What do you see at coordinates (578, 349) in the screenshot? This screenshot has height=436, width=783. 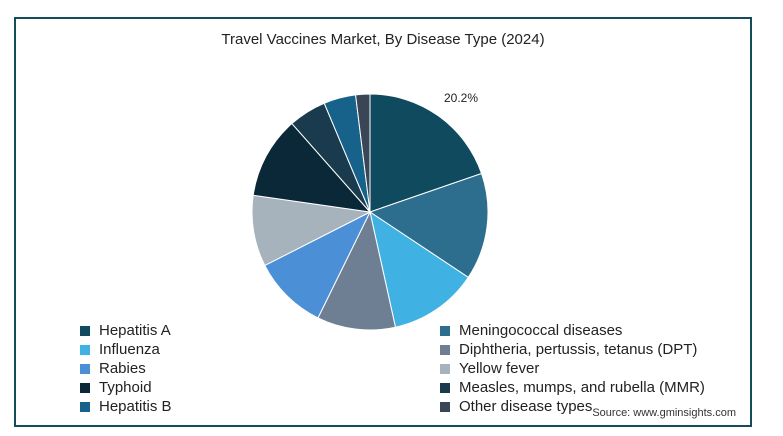 I see `legend-label: Diphtheria, pertussis, tetanus (DPT)` at bounding box center [578, 349].